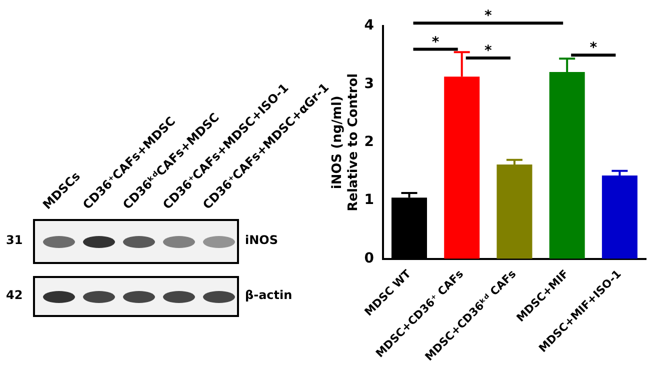 The width and height of the screenshot is (666, 367). I want to click on y-axis-title: iNOS (ng/ml) Relative to Control, so click(345, 142).